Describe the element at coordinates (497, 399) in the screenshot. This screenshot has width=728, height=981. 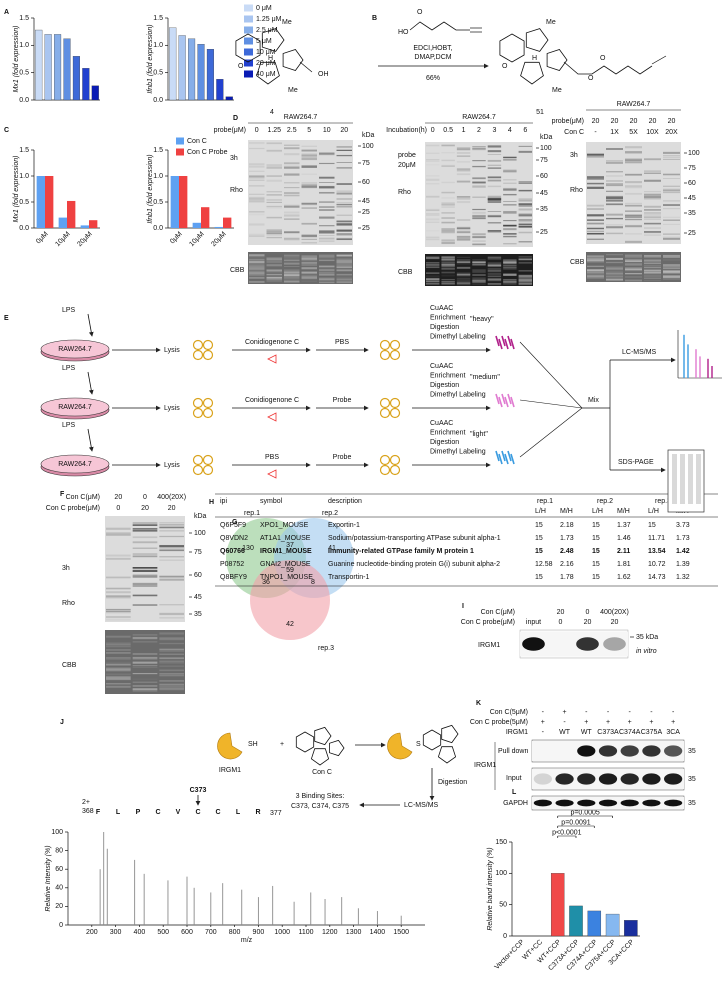
I see `peptide-icon` at that location.